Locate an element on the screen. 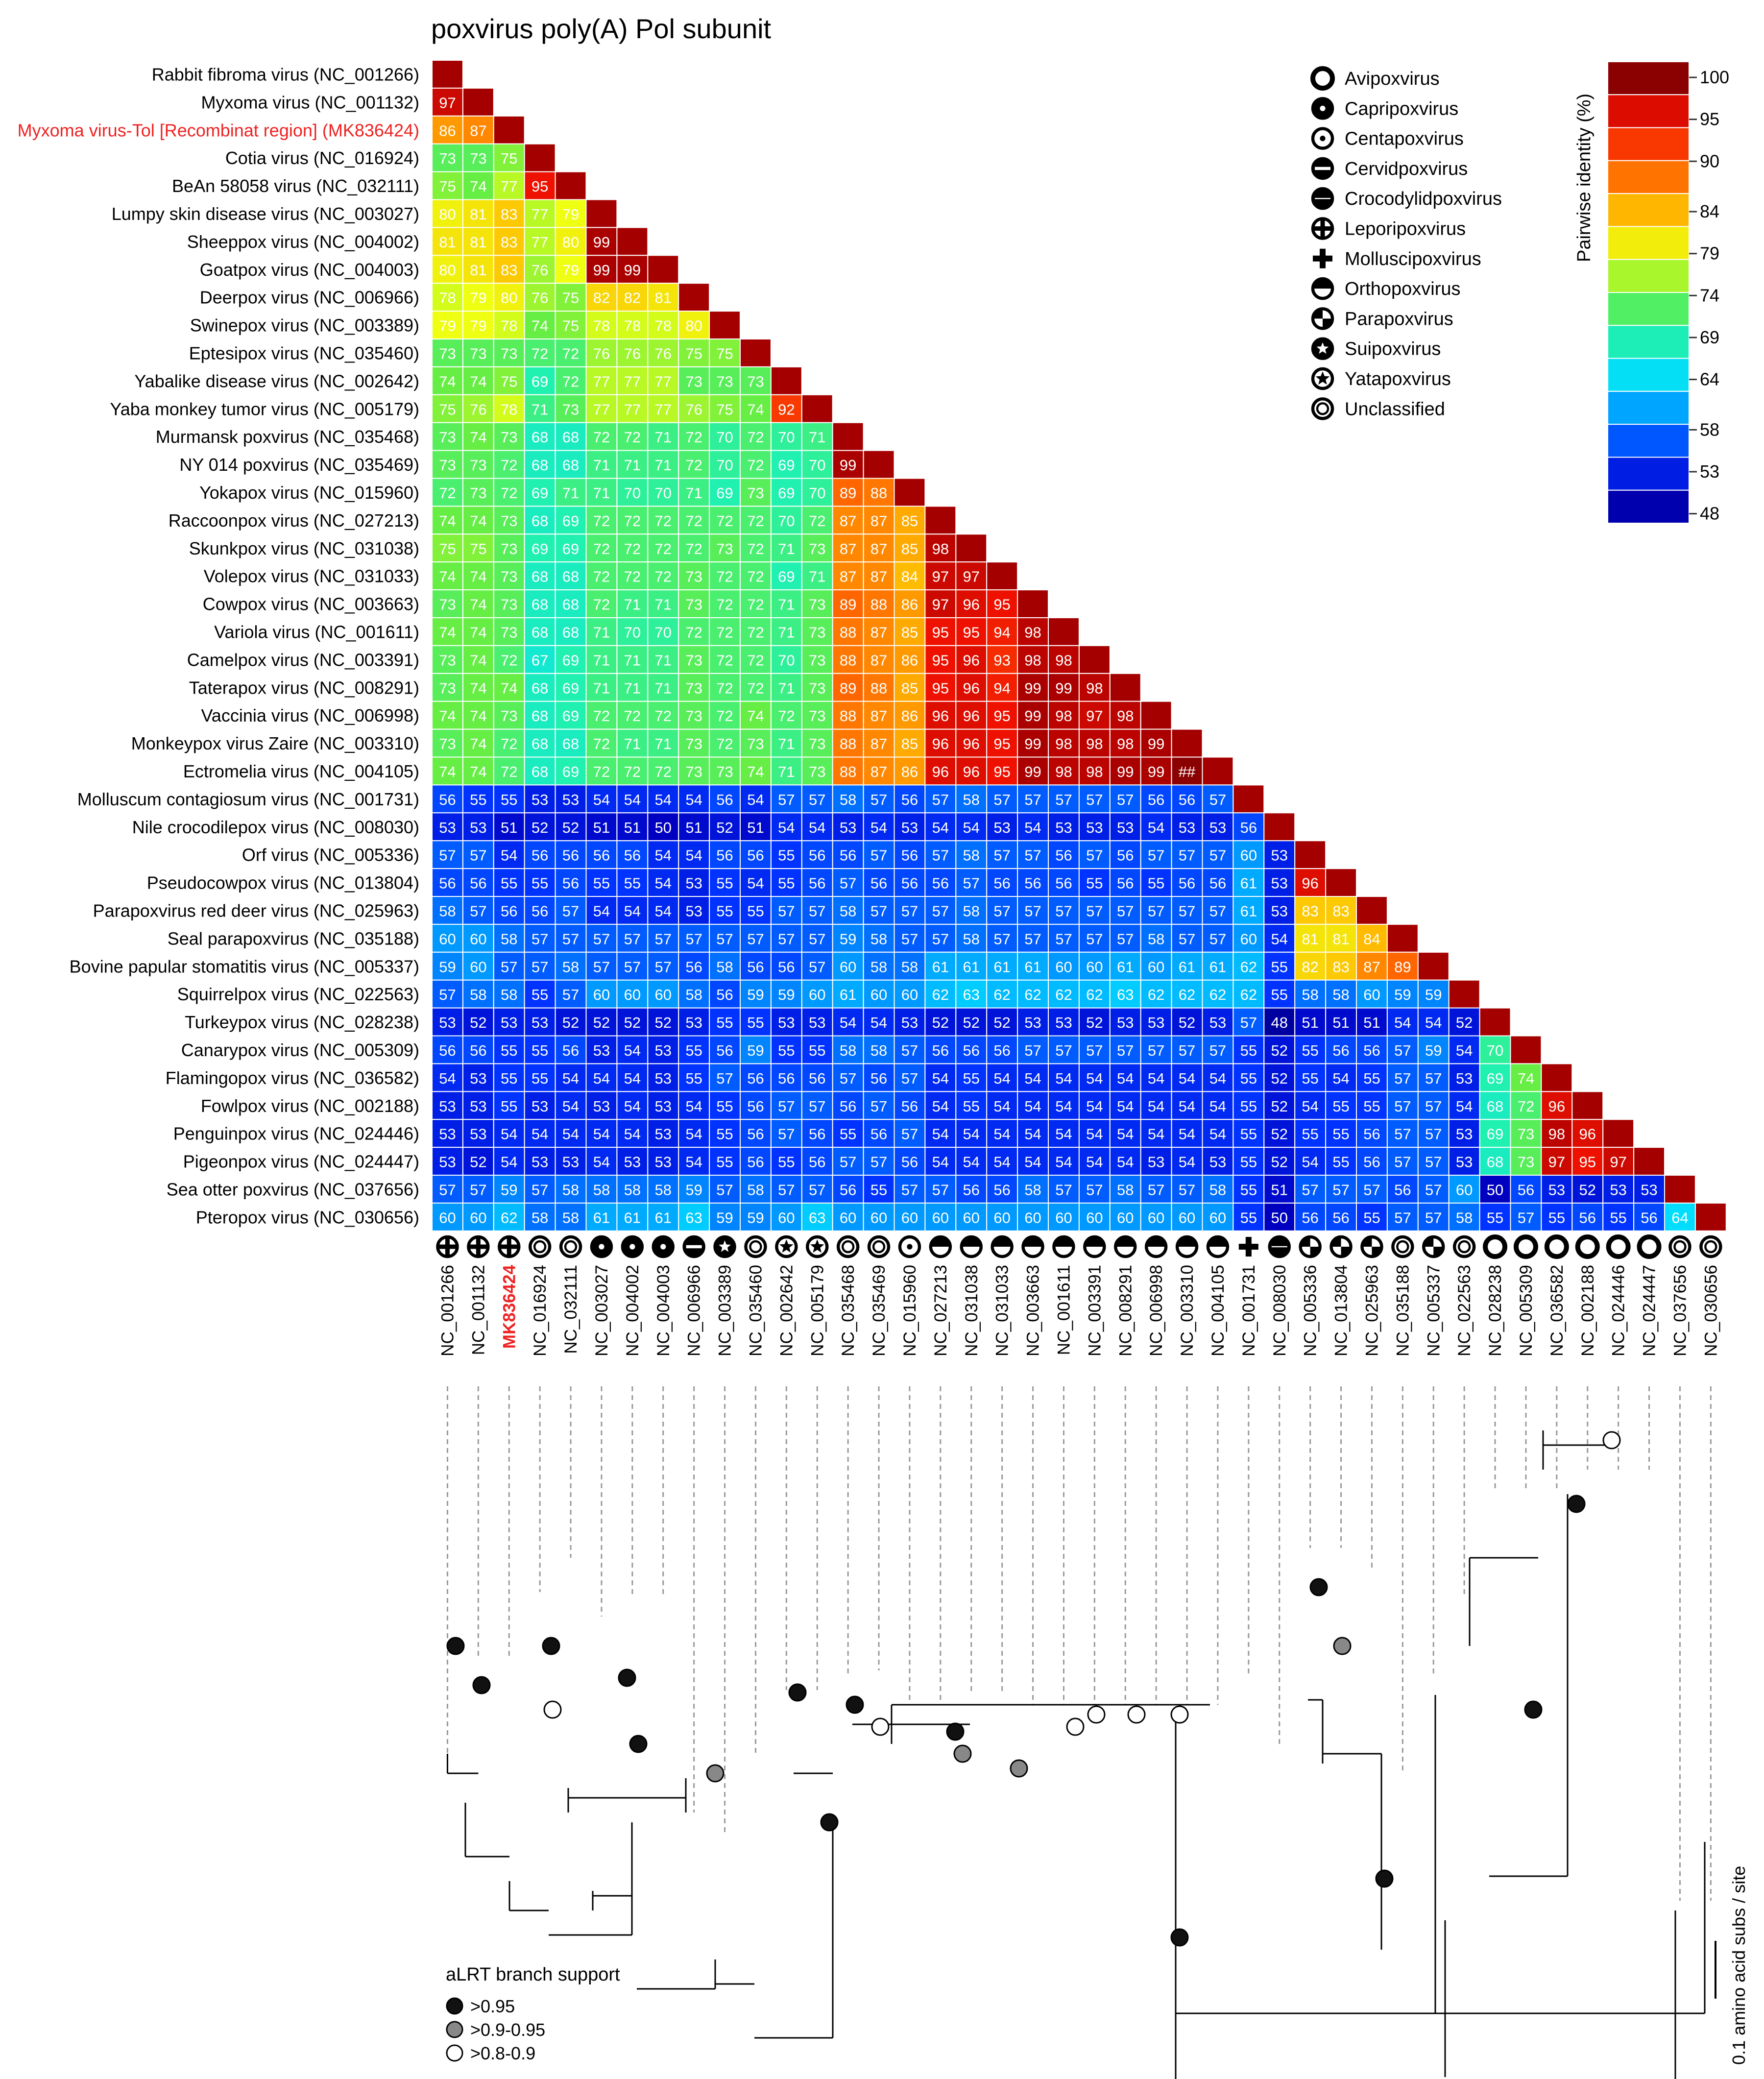  cell-value: 75 is located at coordinates (478, 548).